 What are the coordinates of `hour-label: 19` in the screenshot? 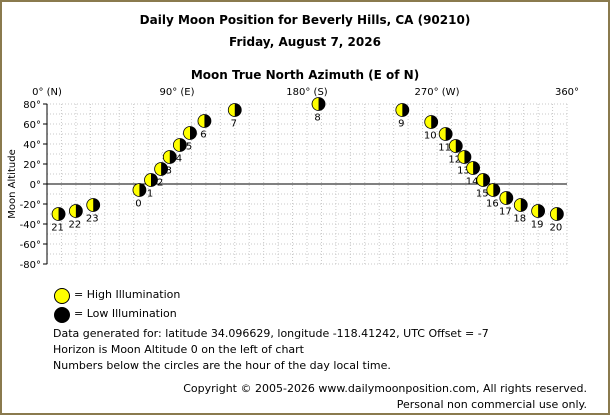 It's located at (537, 225).